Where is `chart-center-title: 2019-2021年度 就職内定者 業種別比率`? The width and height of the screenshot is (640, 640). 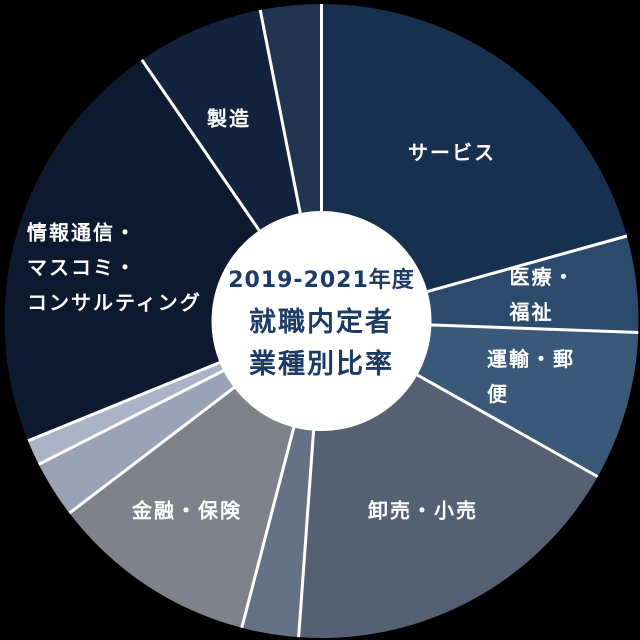 chart-center-title: 2019-2021年度 就職内定者 業種別比率 is located at coordinates (321, 326).